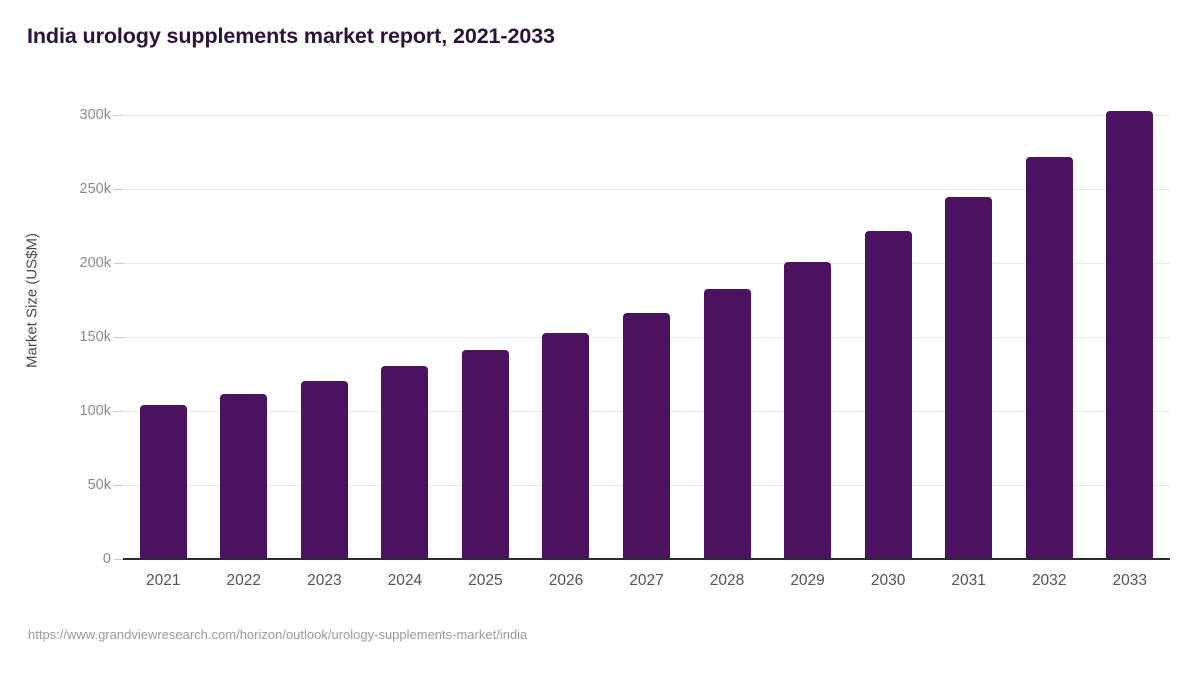 This screenshot has width=1200, height=675. Describe the element at coordinates (106, 559) in the screenshot. I see `y-tick-label: 0` at that location.